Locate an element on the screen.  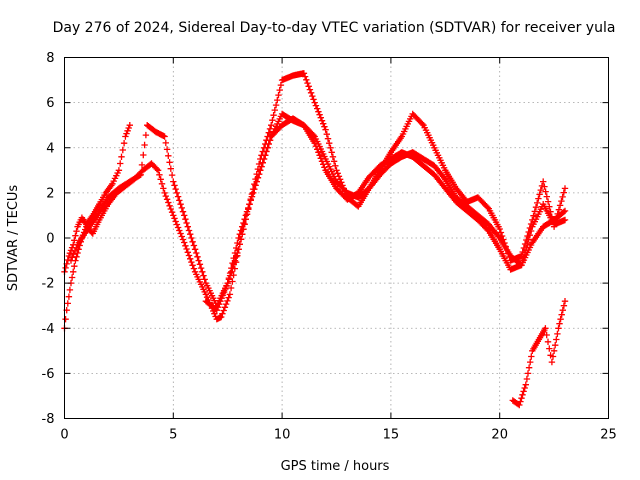
x-tick-label: 10 is located at coordinates (282, 435).